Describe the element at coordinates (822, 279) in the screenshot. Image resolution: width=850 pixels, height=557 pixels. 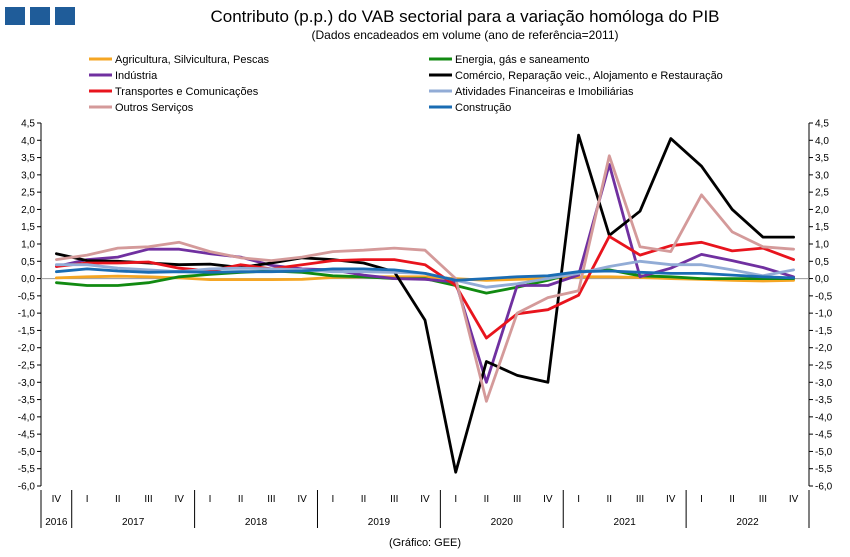
I see `y-tick-label-right: 0,0` at that location.